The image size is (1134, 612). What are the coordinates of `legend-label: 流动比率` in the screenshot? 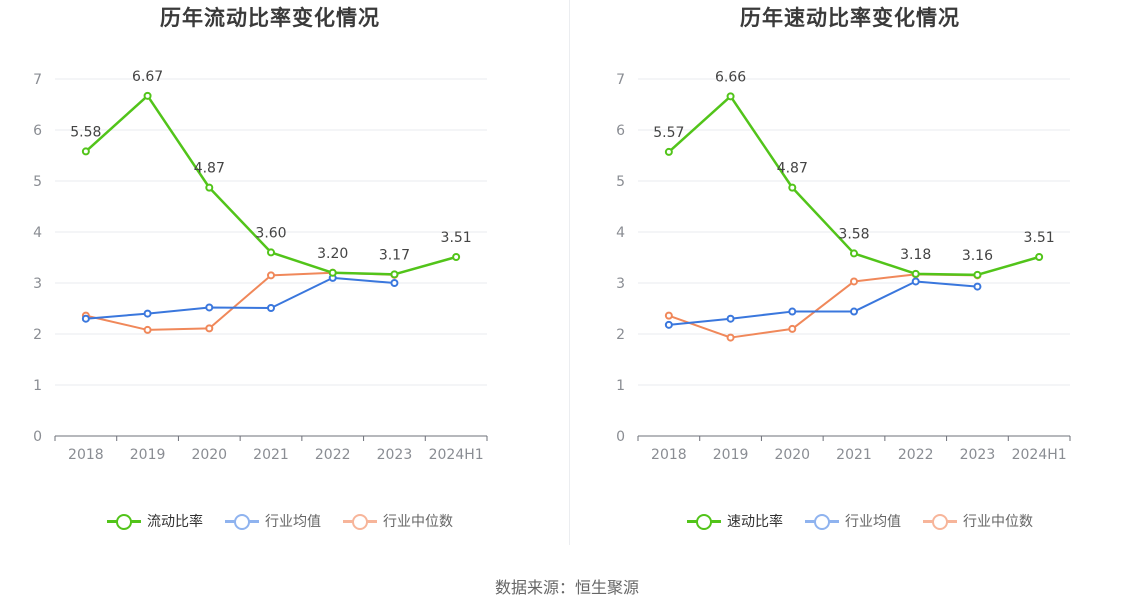 It's located at (175, 522).